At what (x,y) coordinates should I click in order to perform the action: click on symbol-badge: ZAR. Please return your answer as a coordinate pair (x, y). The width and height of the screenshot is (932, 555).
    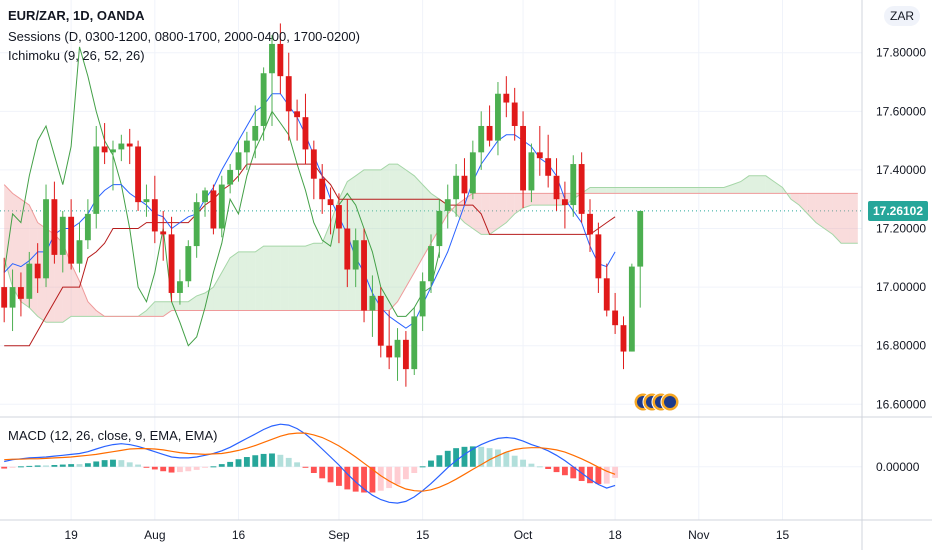
    Looking at the image, I should click on (902, 16).